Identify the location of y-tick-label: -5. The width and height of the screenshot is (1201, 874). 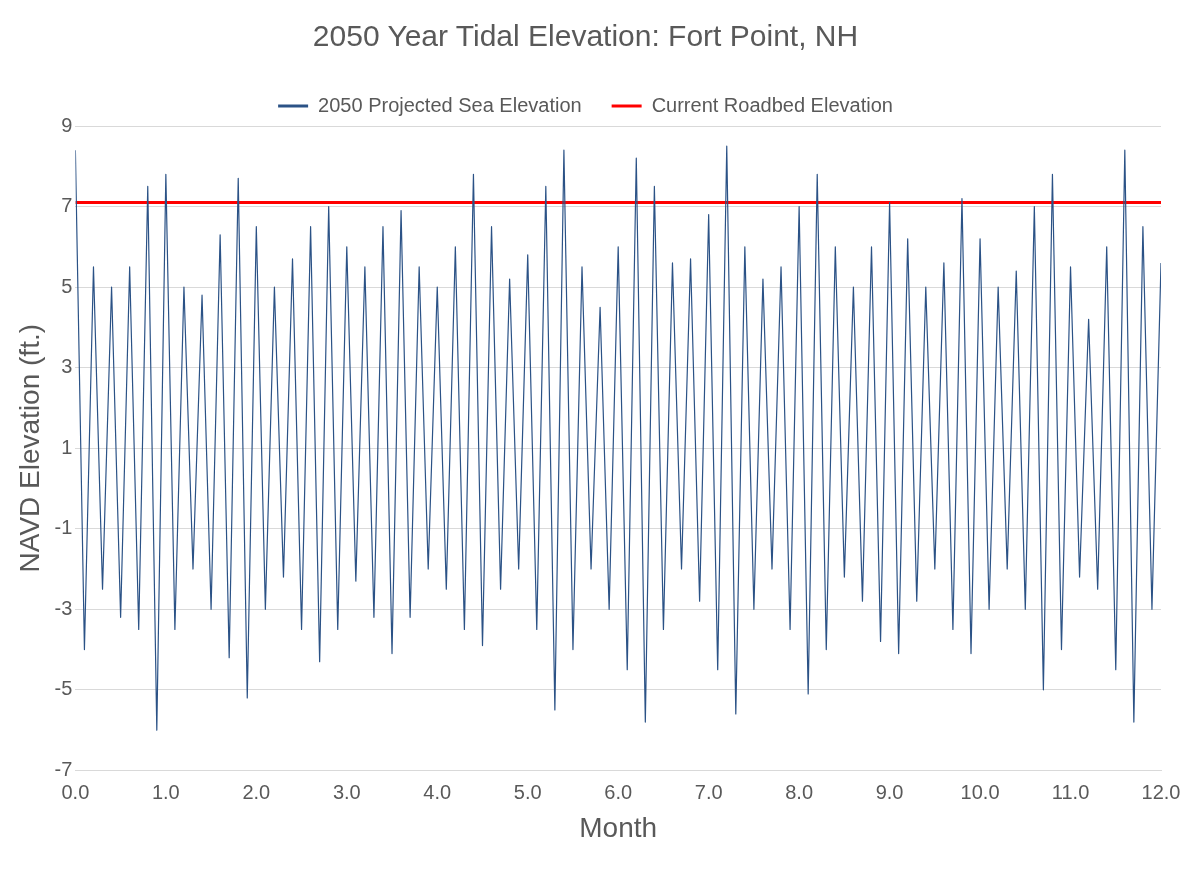
(63, 688).